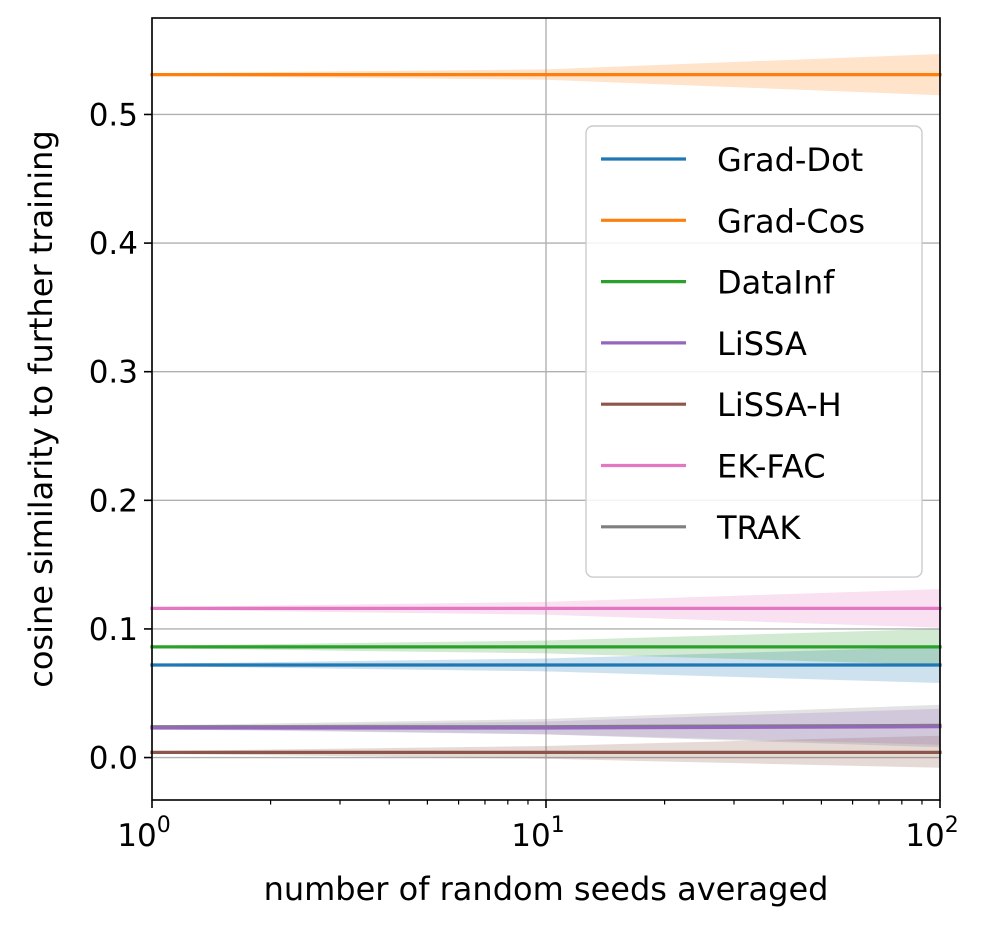  Describe the element at coordinates (41, 409) in the screenshot. I see `y-axis-label: cosine similarity to further training` at that location.